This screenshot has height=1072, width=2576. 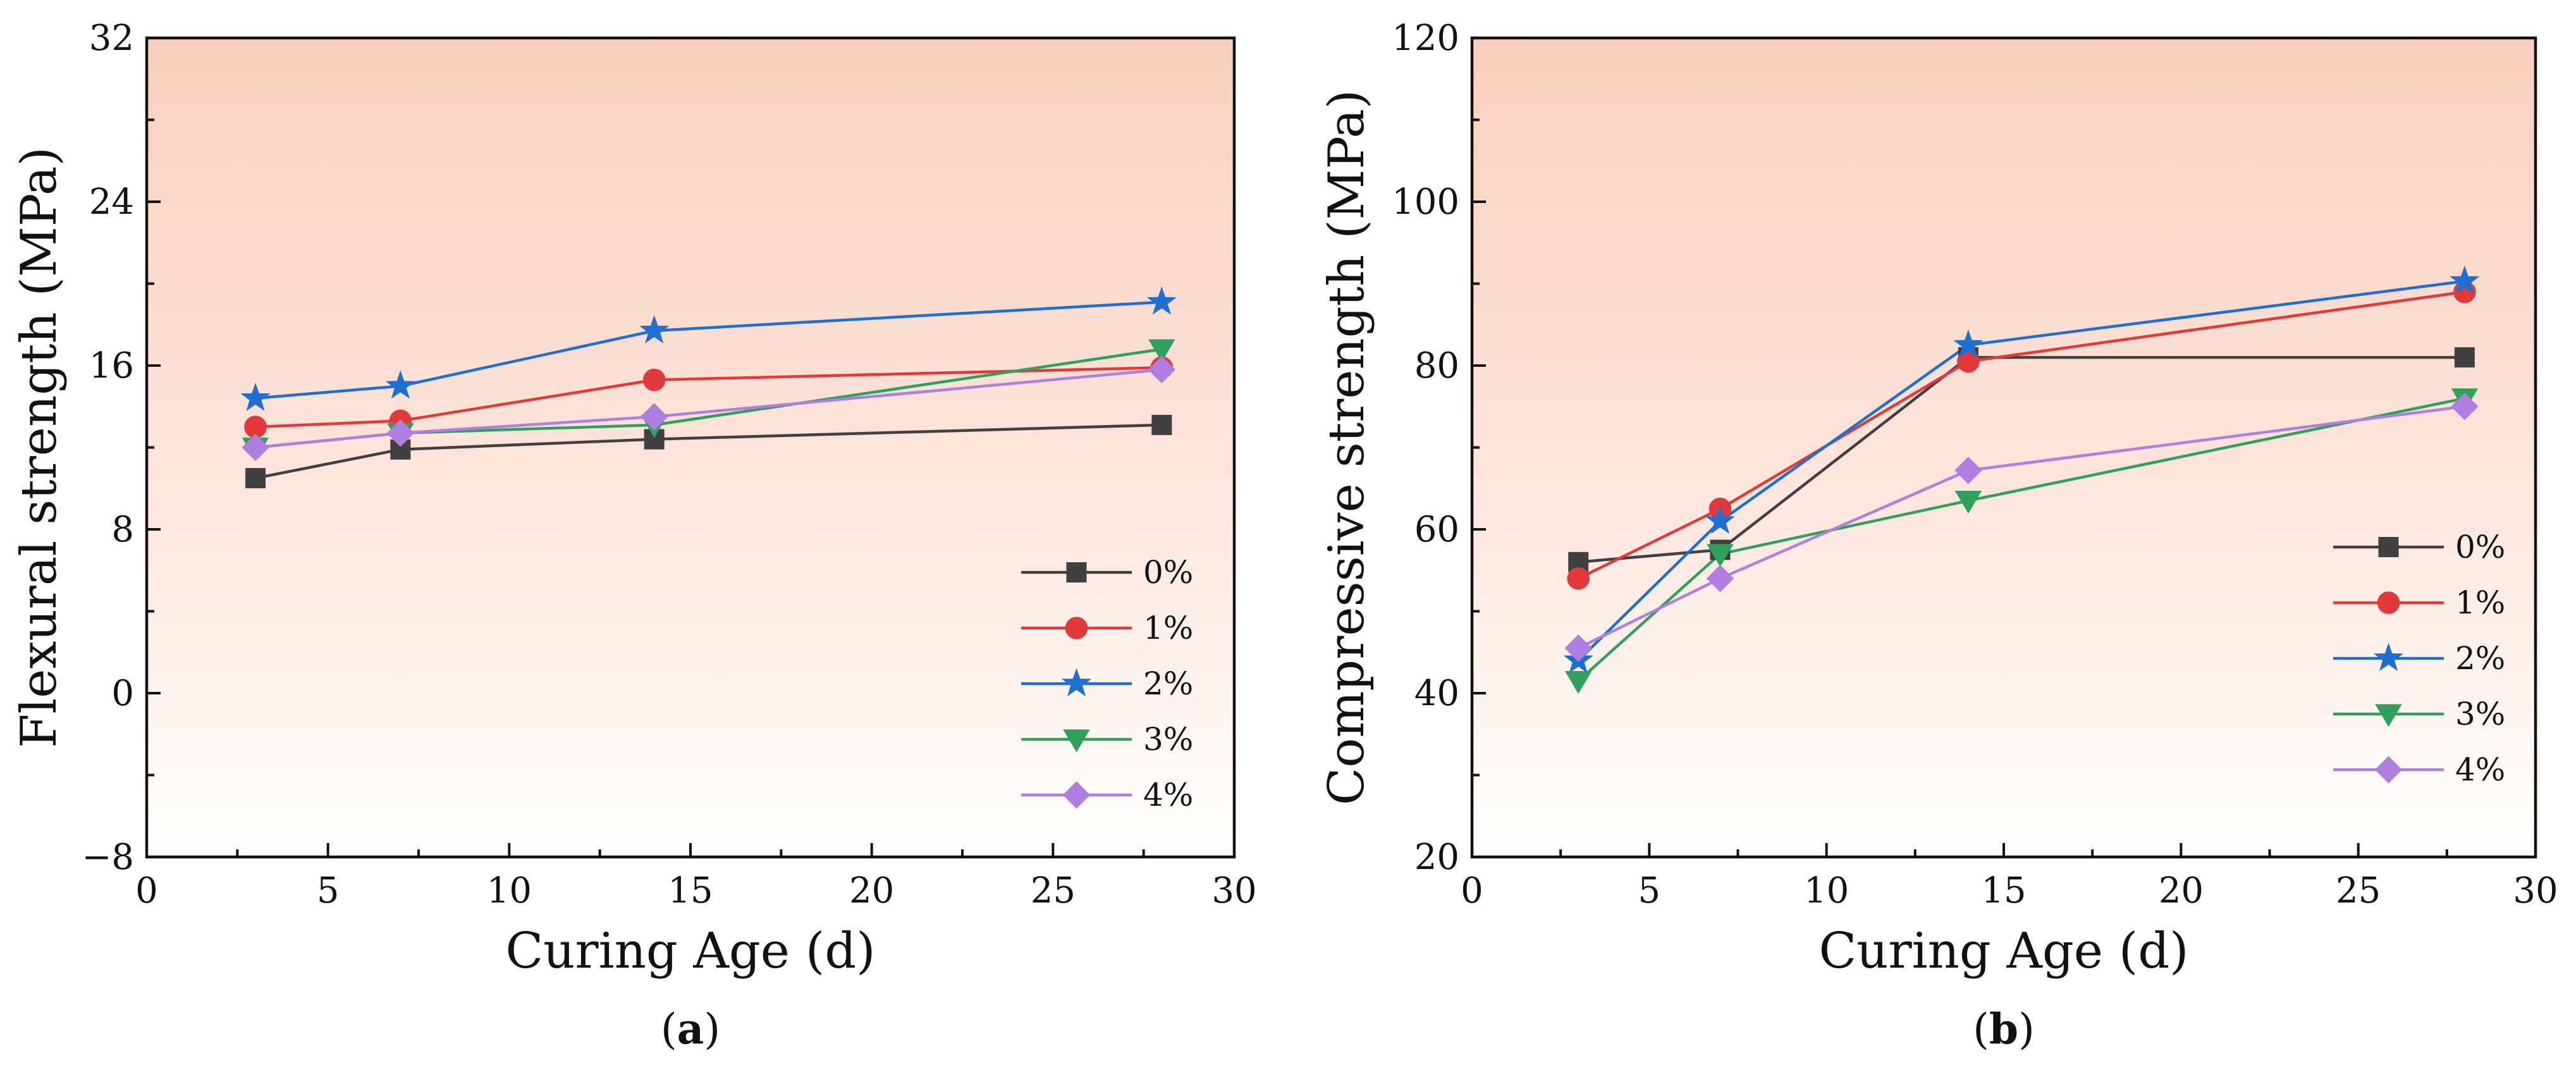 I want to click on panel-letter: b, so click(x=2003, y=1029).